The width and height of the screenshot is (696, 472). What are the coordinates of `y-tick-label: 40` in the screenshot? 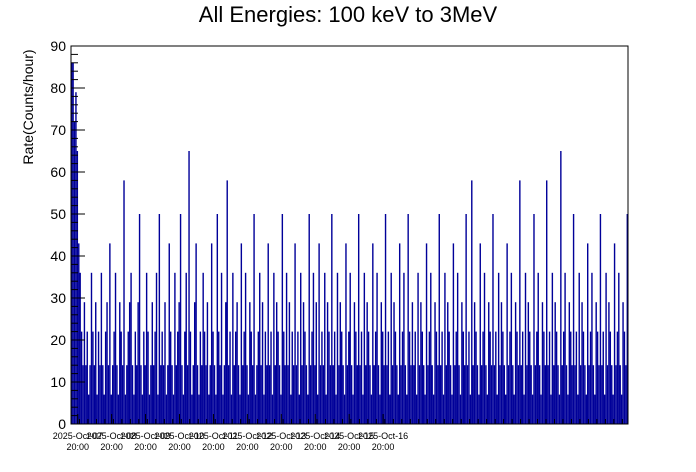 It's located at (58, 256).